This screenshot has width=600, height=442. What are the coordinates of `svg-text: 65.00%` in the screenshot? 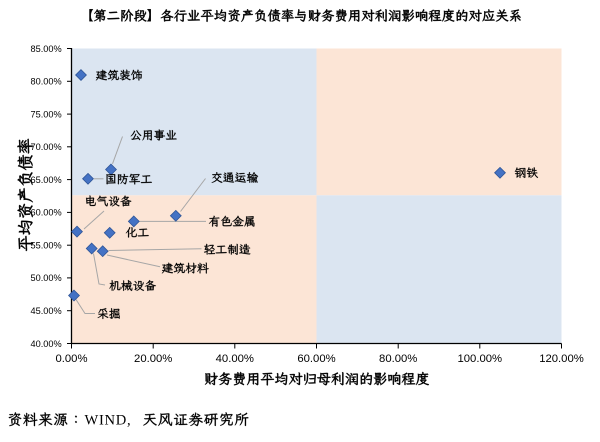 It's located at (46, 180).